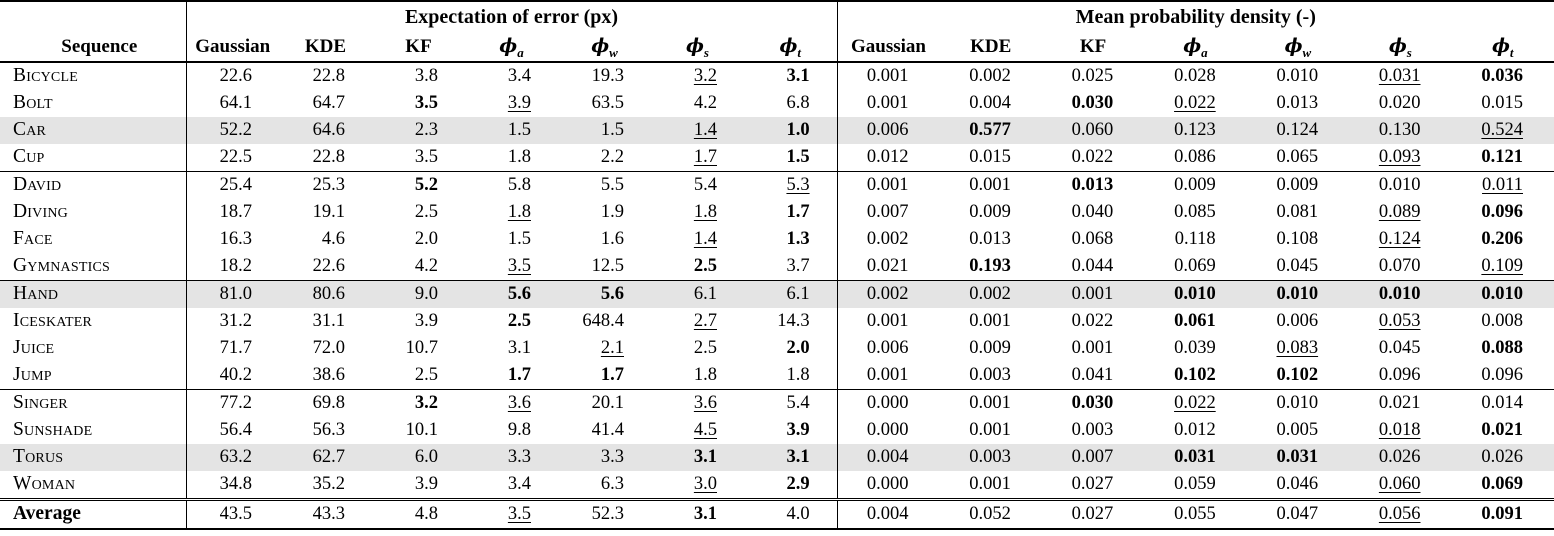  I want to click on error-cell: 25.4, so click(232, 185).